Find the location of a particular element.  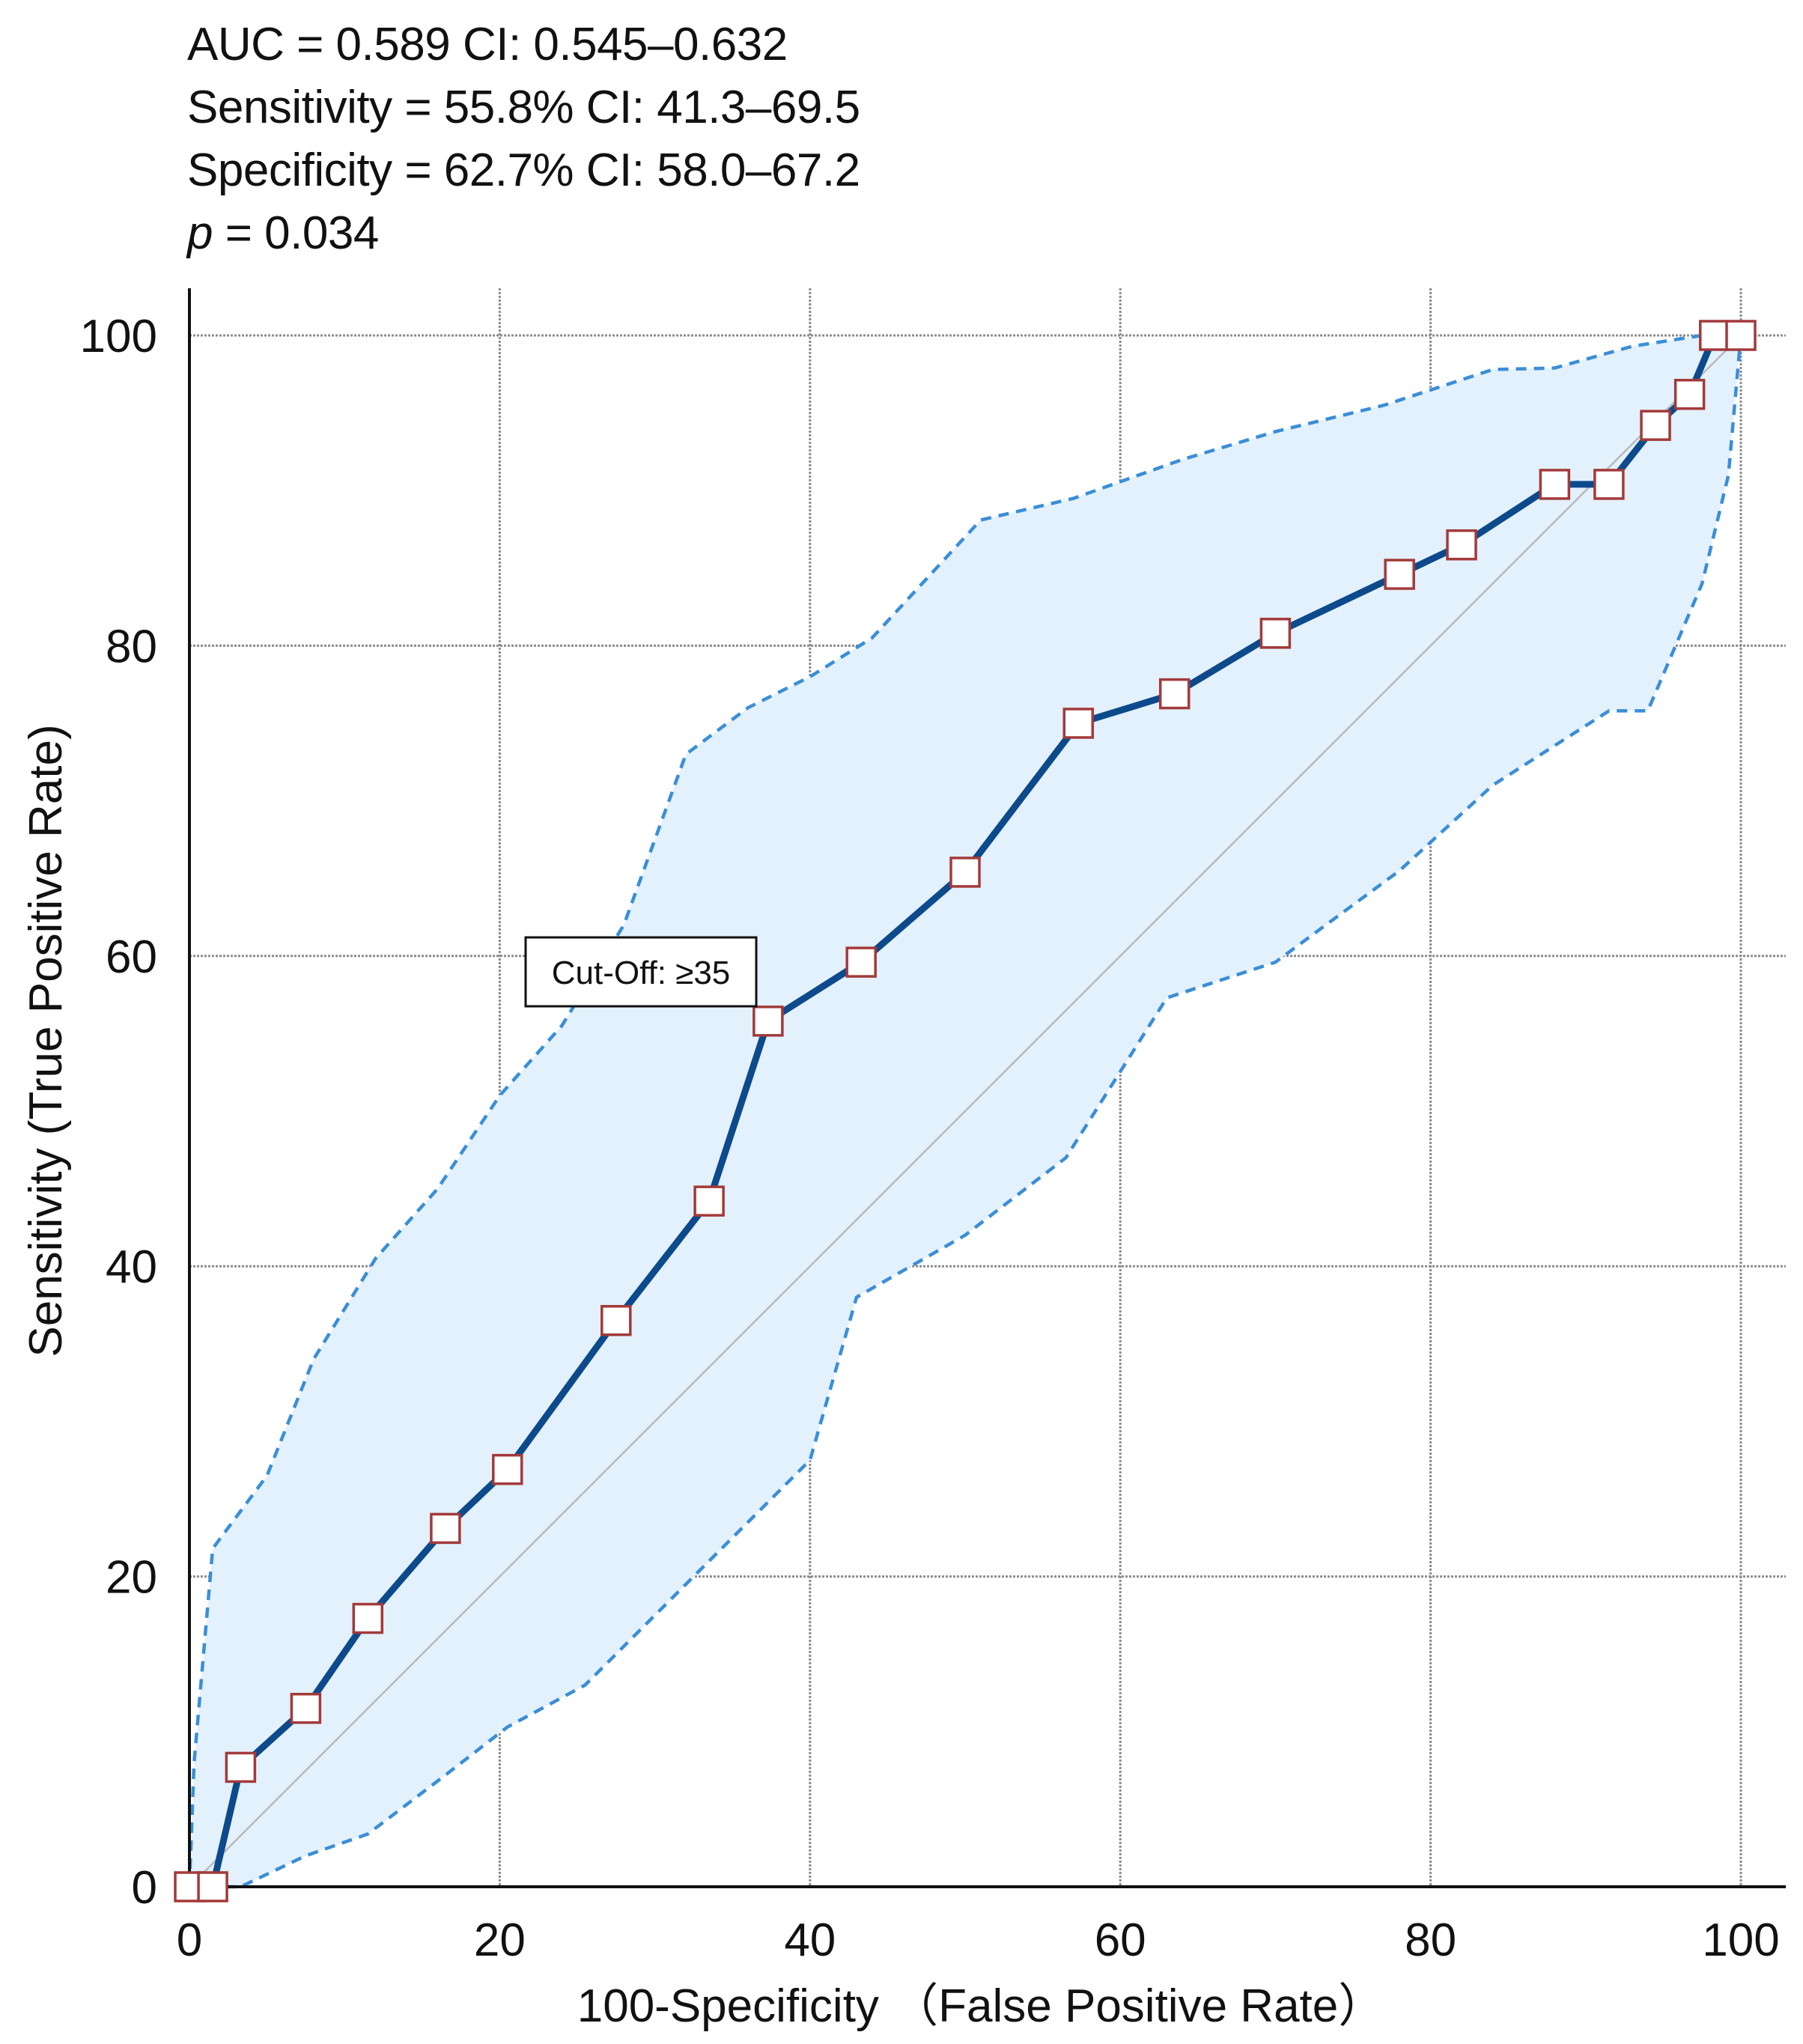

y-tick-label-0: 0 is located at coordinates (144, 1888).